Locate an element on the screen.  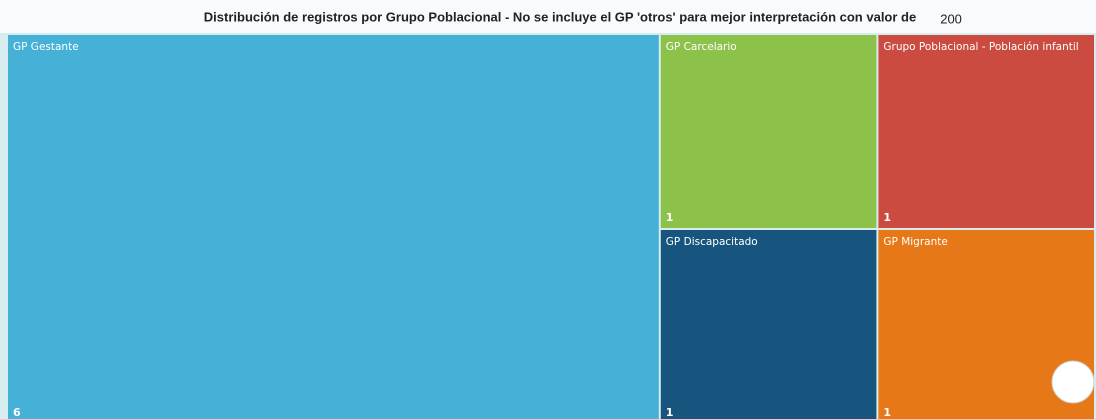
title-bar is located at coordinates (548, 16).